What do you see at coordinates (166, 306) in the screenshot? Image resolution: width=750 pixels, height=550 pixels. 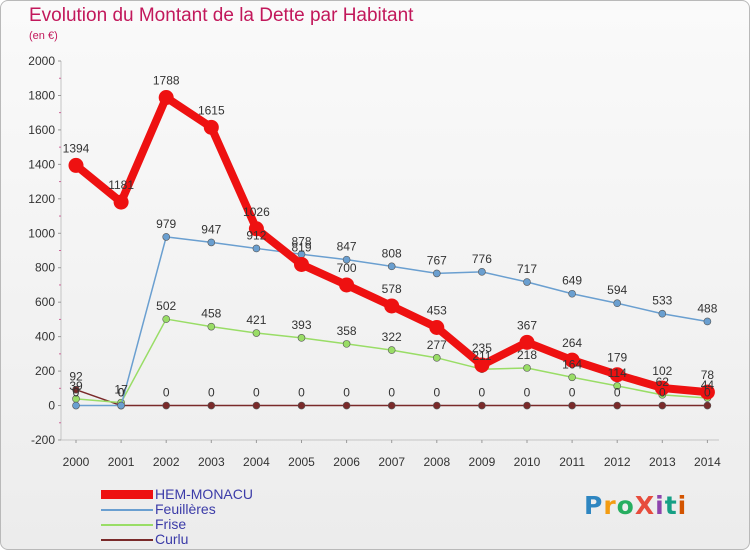 I see `data-label: 502` at bounding box center [166, 306].